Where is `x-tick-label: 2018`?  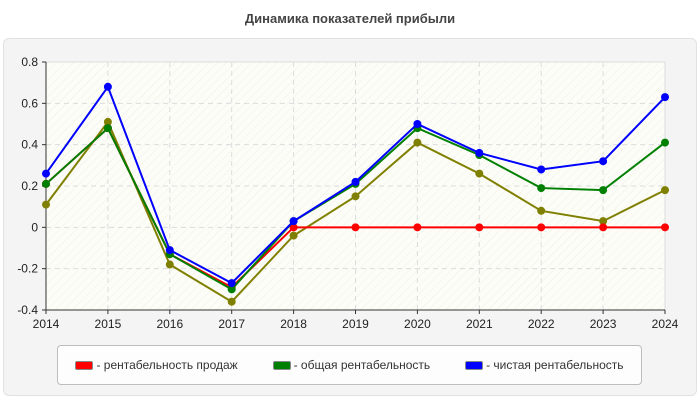 x-tick-label: 2018 is located at coordinates (293, 324).